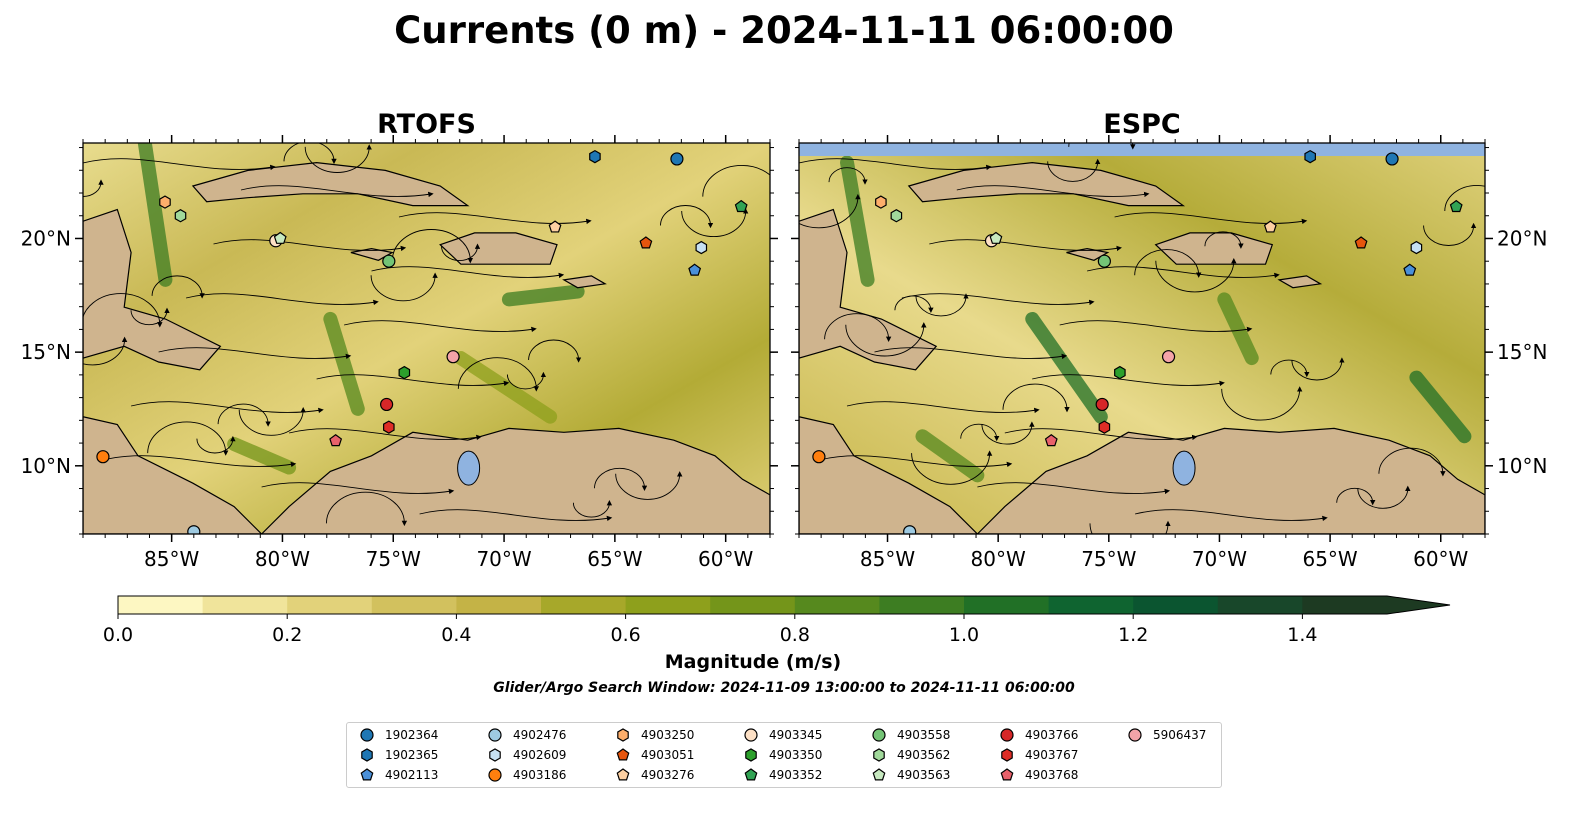 The image size is (1577, 827). What do you see at coordinates (1180, 735) in the screenshot?
I see `legend-label: 5906437` at bounding box center [1180, 735].